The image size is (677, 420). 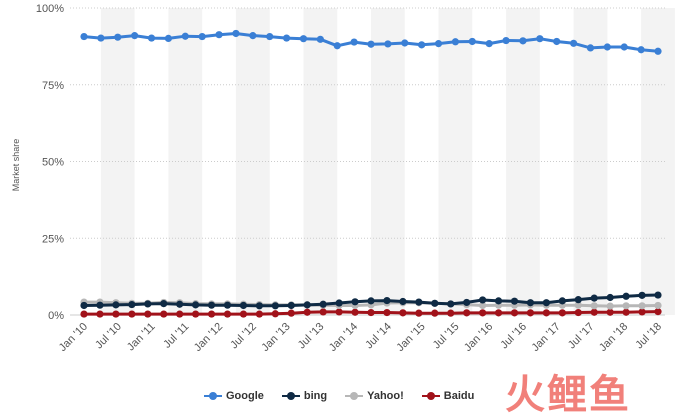 I want to click on legend-item-google: Google, so click(x=234, y=396).